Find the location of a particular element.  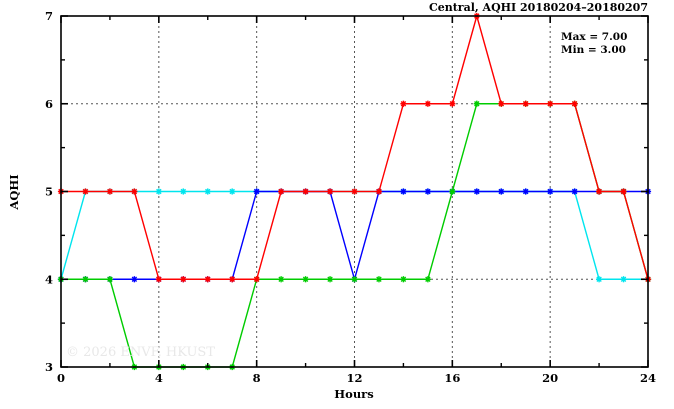

y-tick-label: 6 is located at coordinates (49, 104).